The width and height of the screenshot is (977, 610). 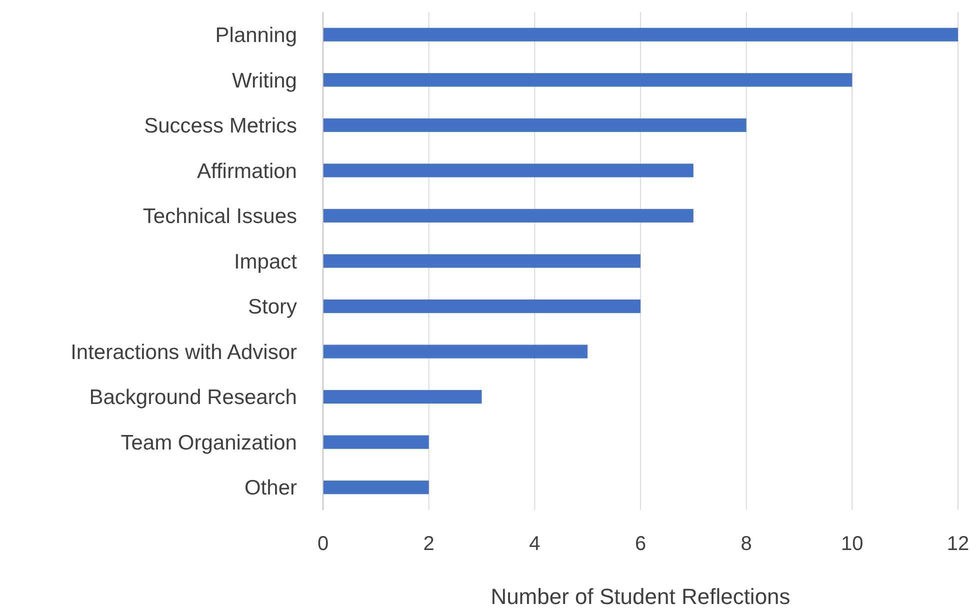 What do you see at coordinates (640, 544) in the screenshot?
I see `x-tick-label: 6` at bounding box center [640, 544].